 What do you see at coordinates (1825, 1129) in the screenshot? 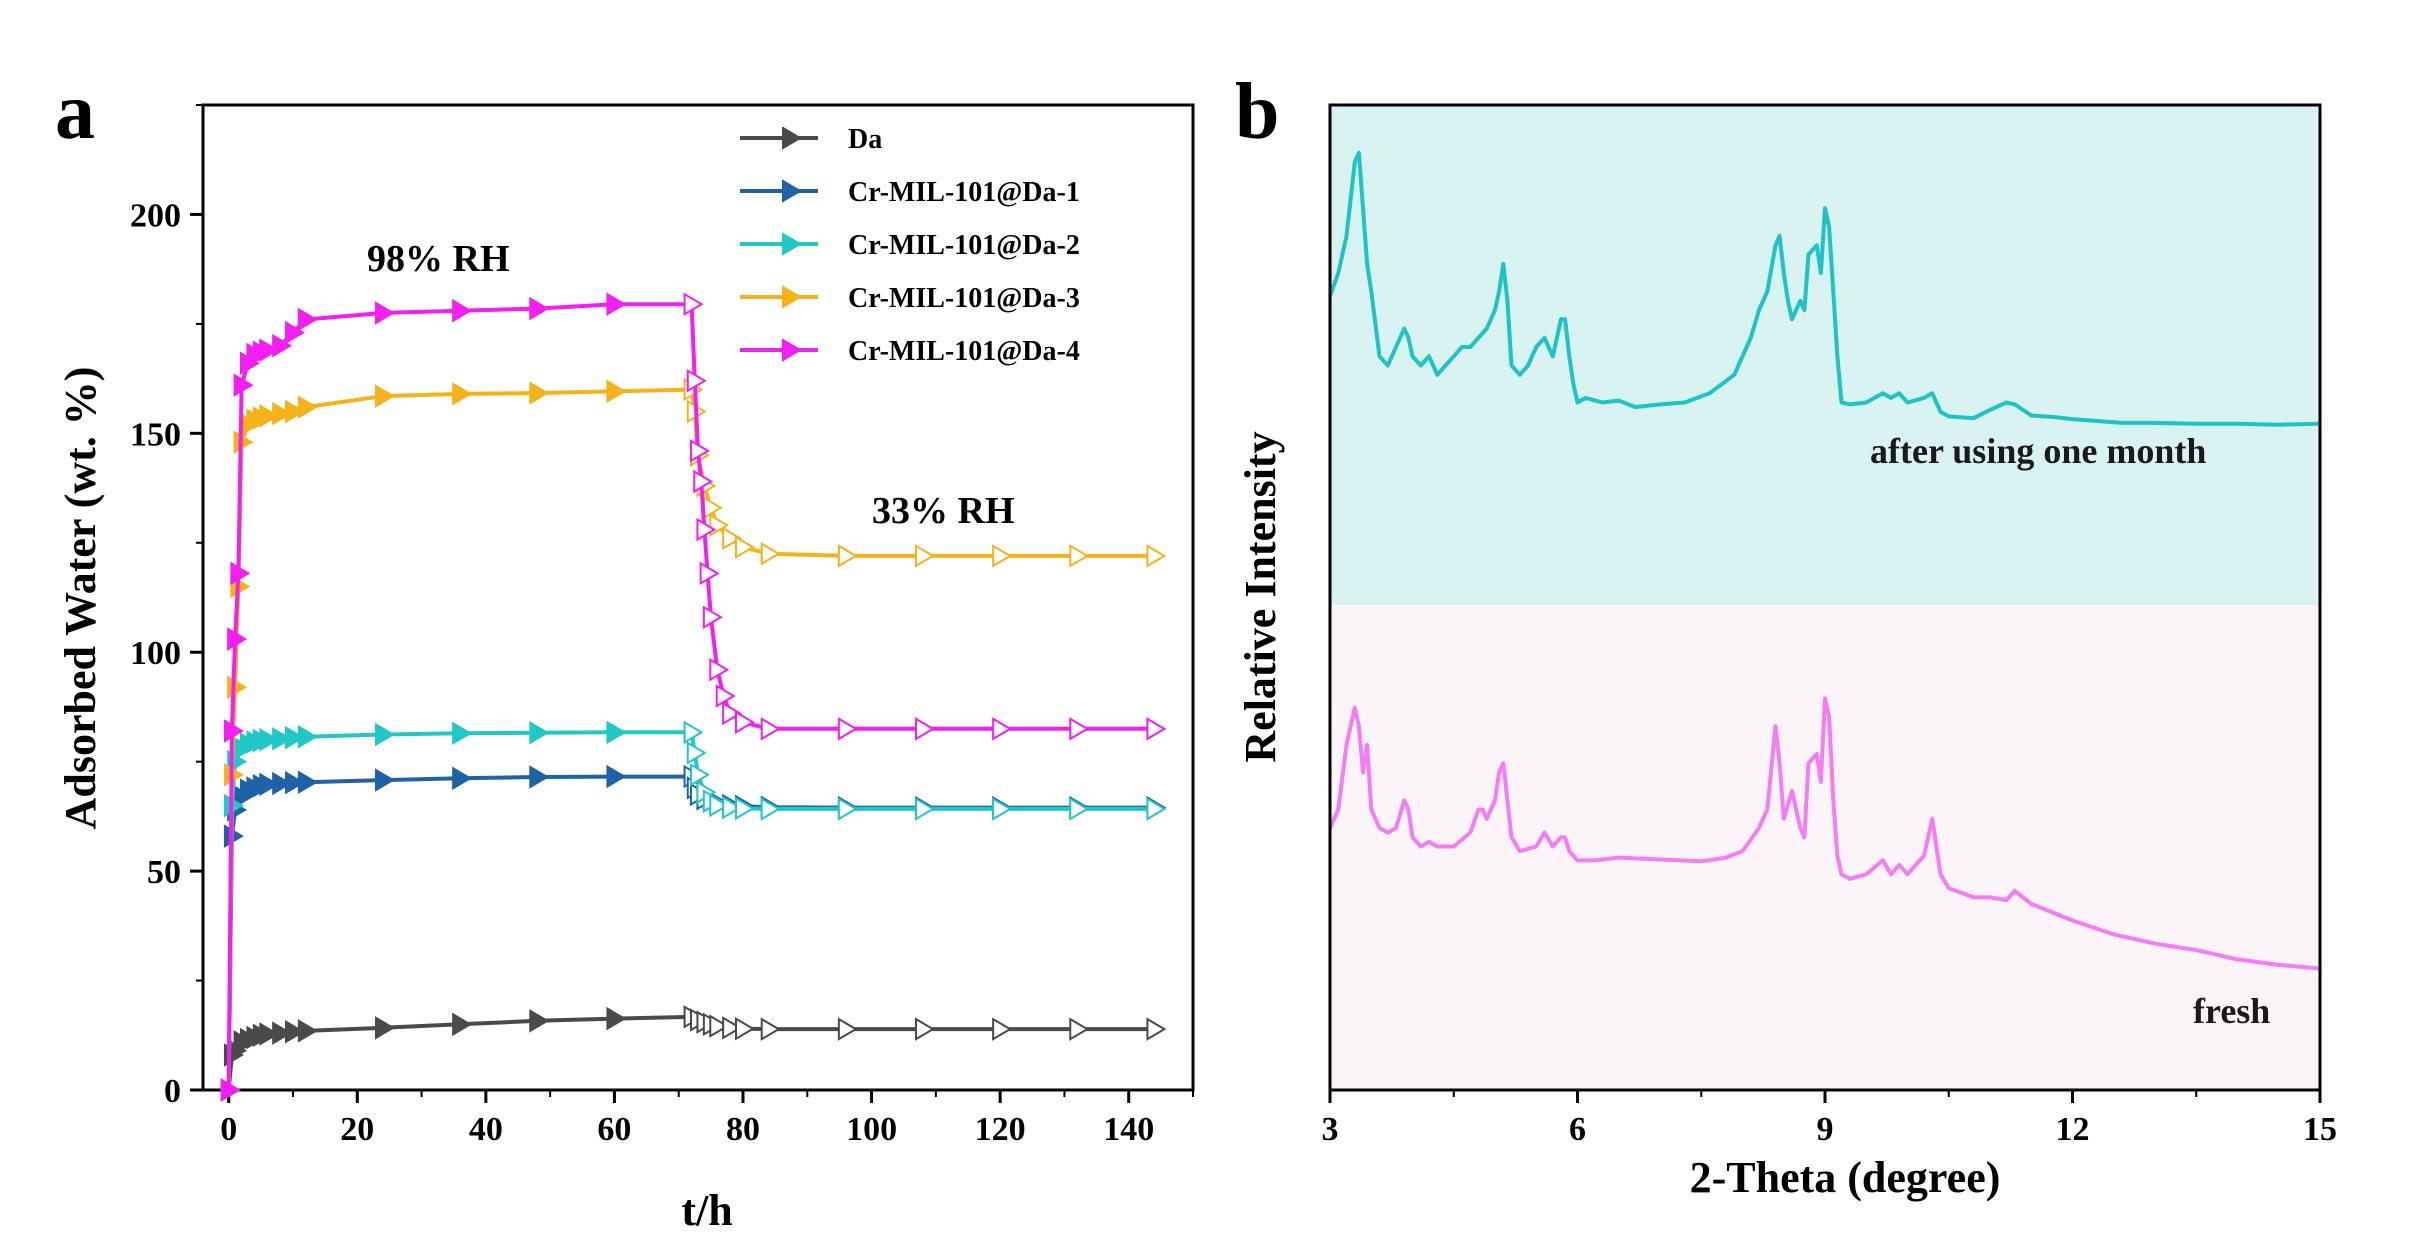
I see `b-x-tick-label-9: 9` at bounding box center [1825, 1129].